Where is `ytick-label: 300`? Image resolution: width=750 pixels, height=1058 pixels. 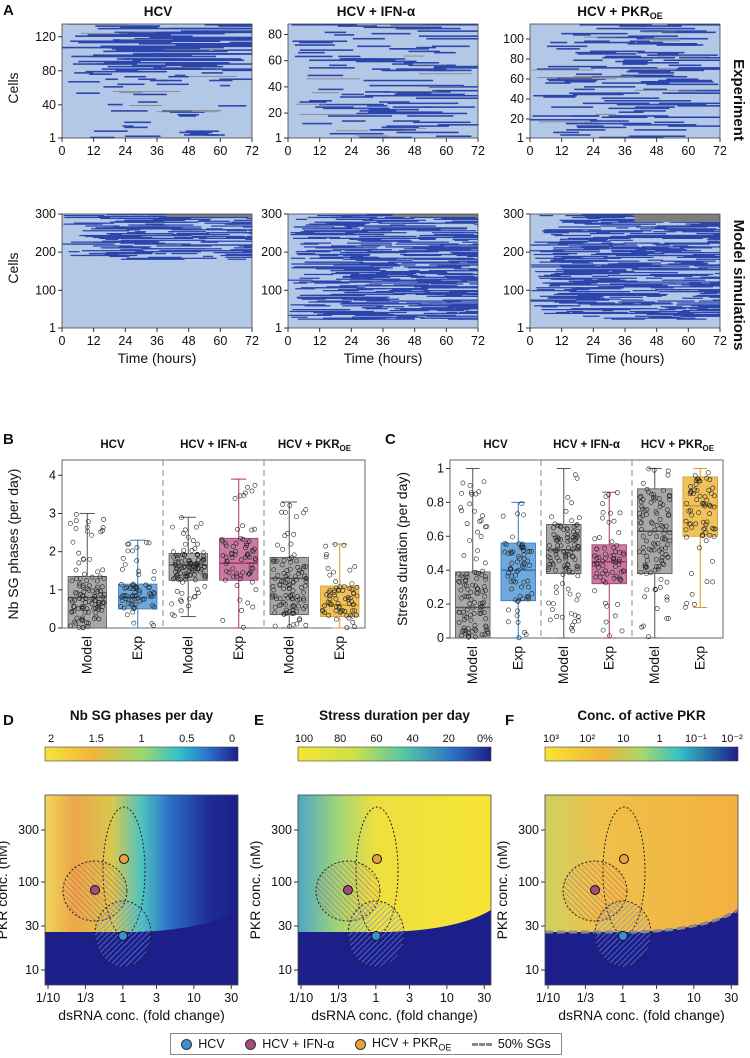 ytick-label: 300 is located at coordinates (28, 830).